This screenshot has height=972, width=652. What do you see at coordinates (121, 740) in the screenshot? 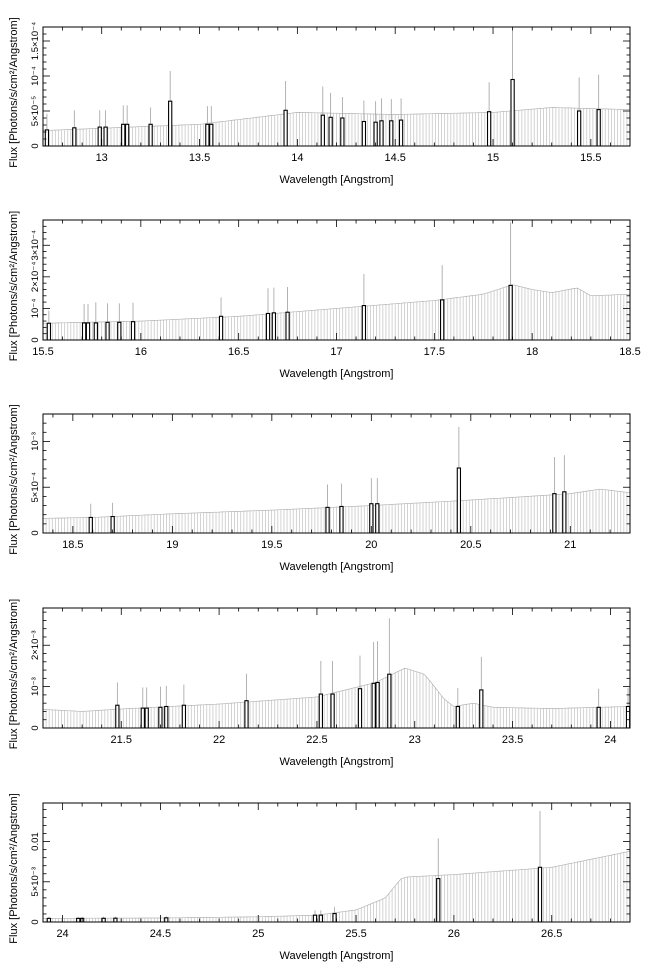
I see `x-tick-label: 21.5` at bounding box center [121, 740].